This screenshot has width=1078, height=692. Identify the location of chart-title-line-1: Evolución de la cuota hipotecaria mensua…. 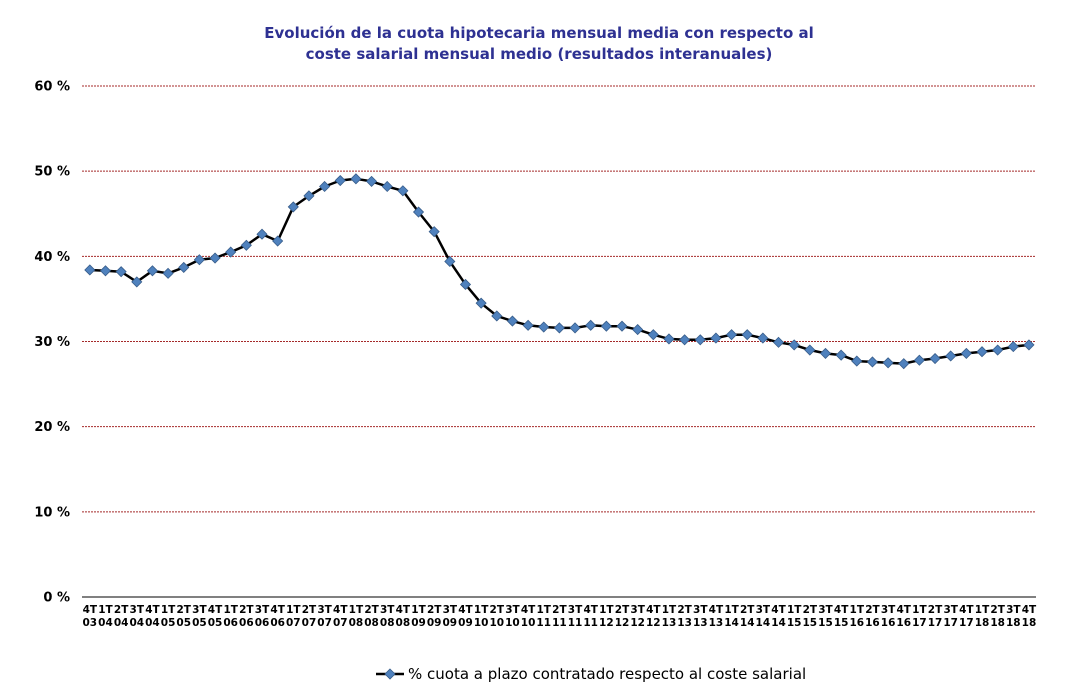
(539, 33).